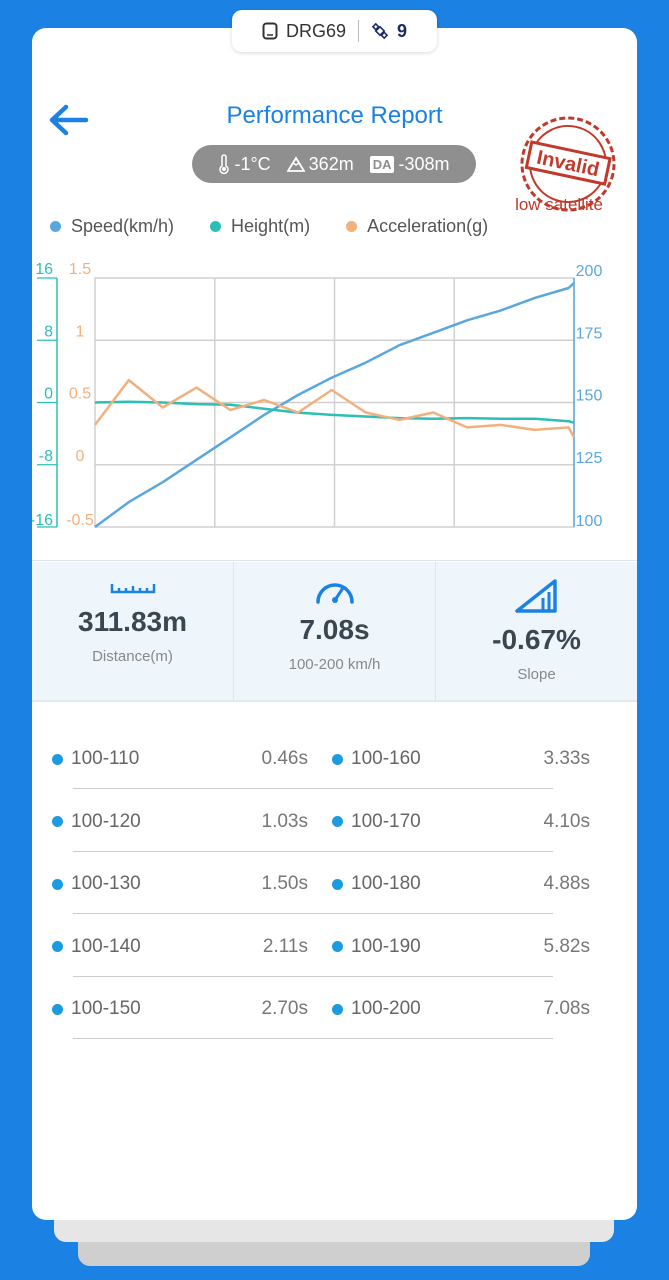 The width and height of the screenshot is (669, 1280). What do you see at coordinates (80, 269) in the screenshot?
I see `acceleration-tick-label: 1.5` at bounding box center [80, 269].